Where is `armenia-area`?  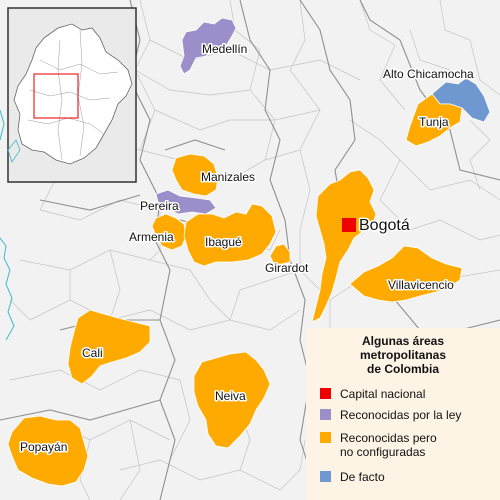 armenia-area is located at coordinates (169, 232).